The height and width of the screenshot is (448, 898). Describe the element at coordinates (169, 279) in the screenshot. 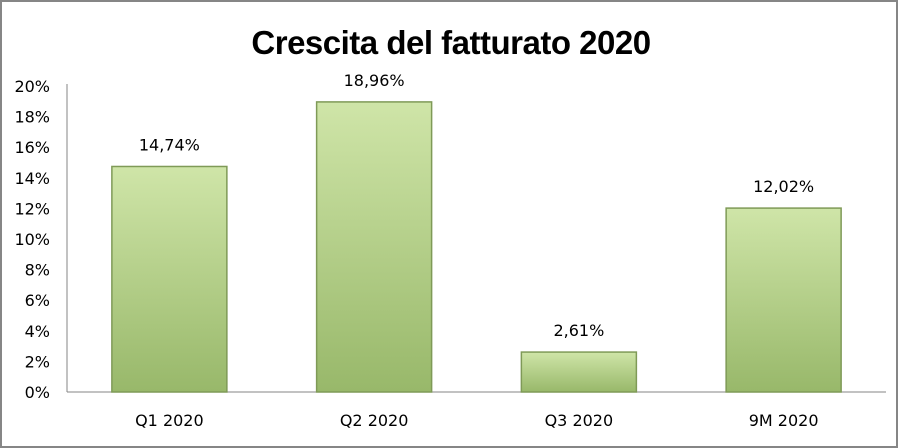

I see `bar-q1-2020` at that location.